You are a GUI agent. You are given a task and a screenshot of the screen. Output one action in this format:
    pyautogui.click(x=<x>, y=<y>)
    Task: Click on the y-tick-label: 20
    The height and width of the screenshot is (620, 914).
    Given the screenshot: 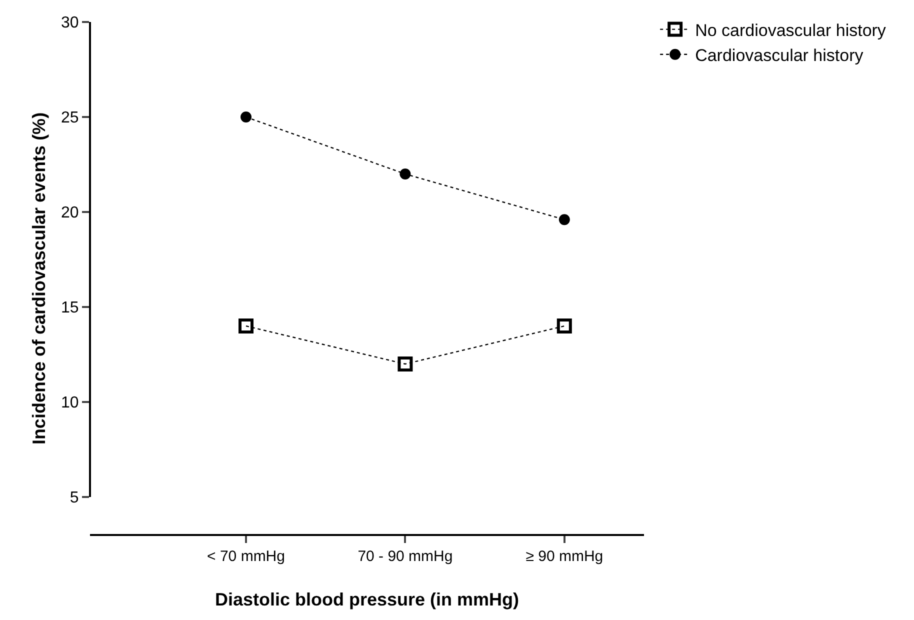 What is the action you would take?
    pyautogui.click(x=70, y=213)
    